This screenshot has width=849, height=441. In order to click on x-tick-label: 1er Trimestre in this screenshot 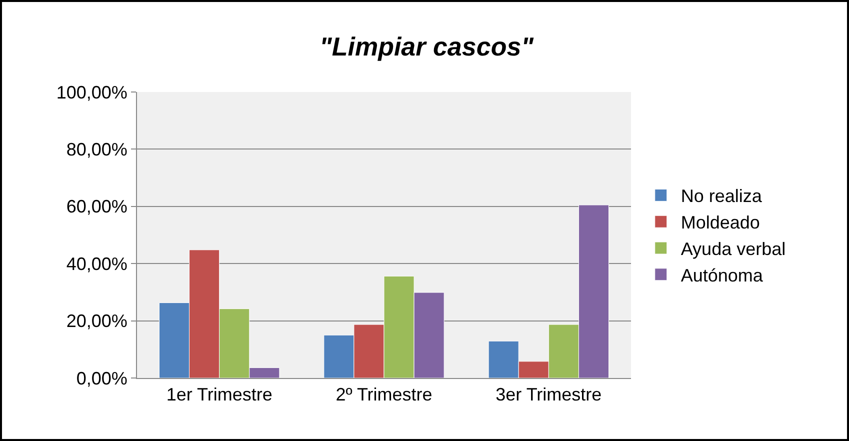, I will do `click(219, 394)`.